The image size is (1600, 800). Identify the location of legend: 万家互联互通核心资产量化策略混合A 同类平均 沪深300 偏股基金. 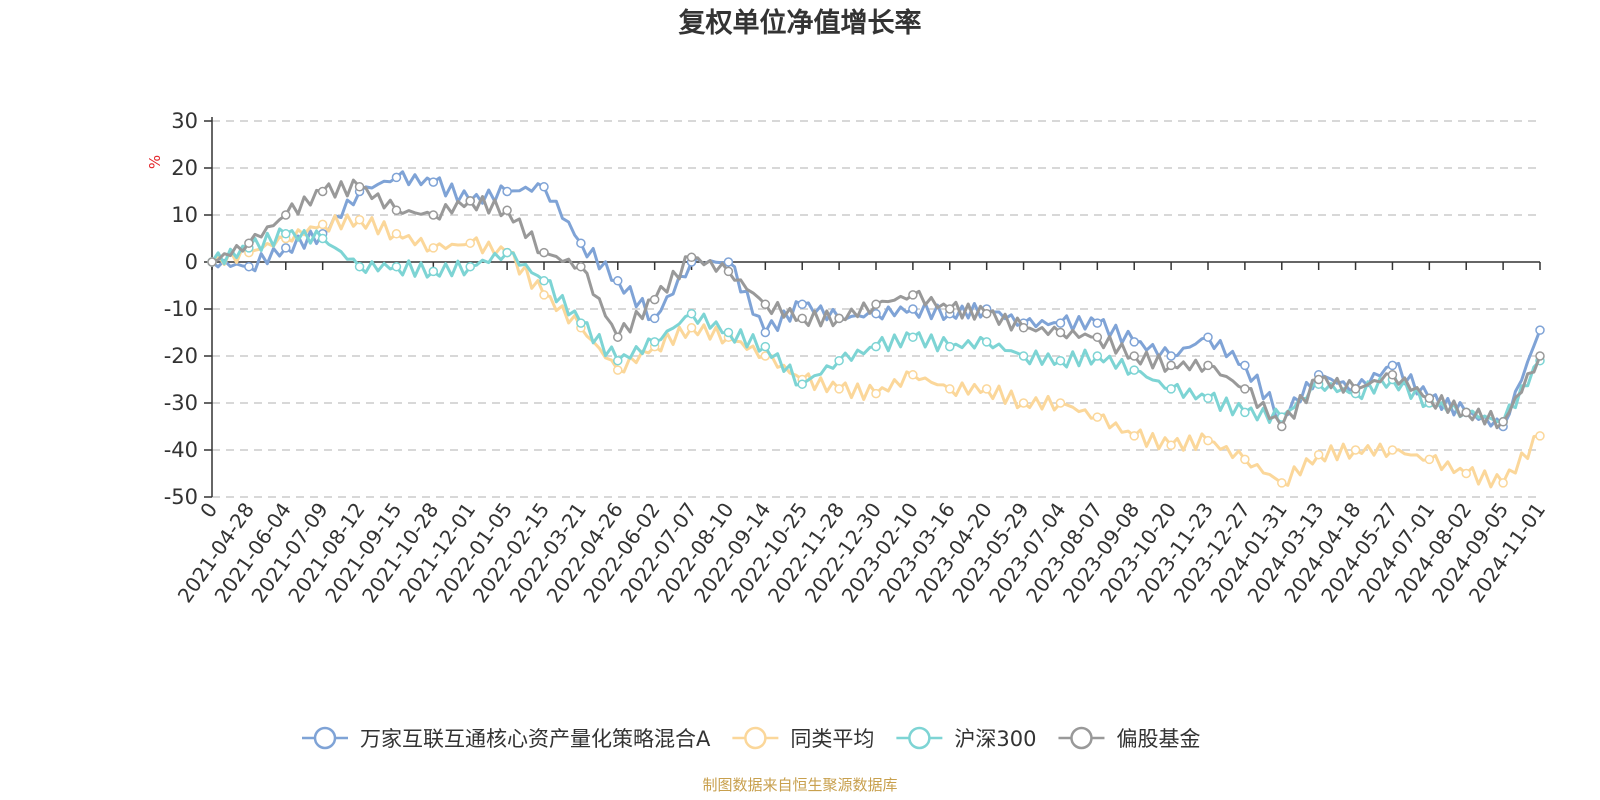
(751, 738).